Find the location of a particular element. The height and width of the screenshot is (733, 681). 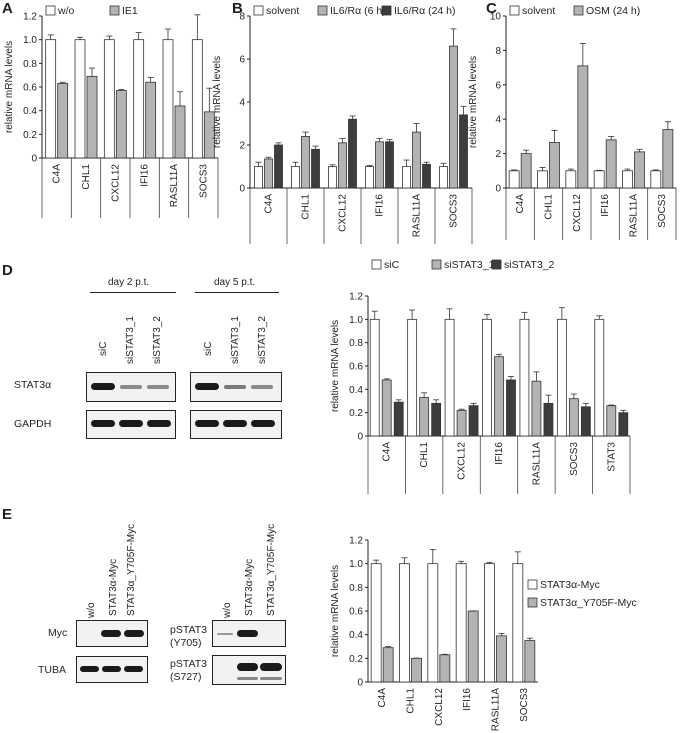

chart-e-category-label: SOCS3 is located at coordinates (524, 705).